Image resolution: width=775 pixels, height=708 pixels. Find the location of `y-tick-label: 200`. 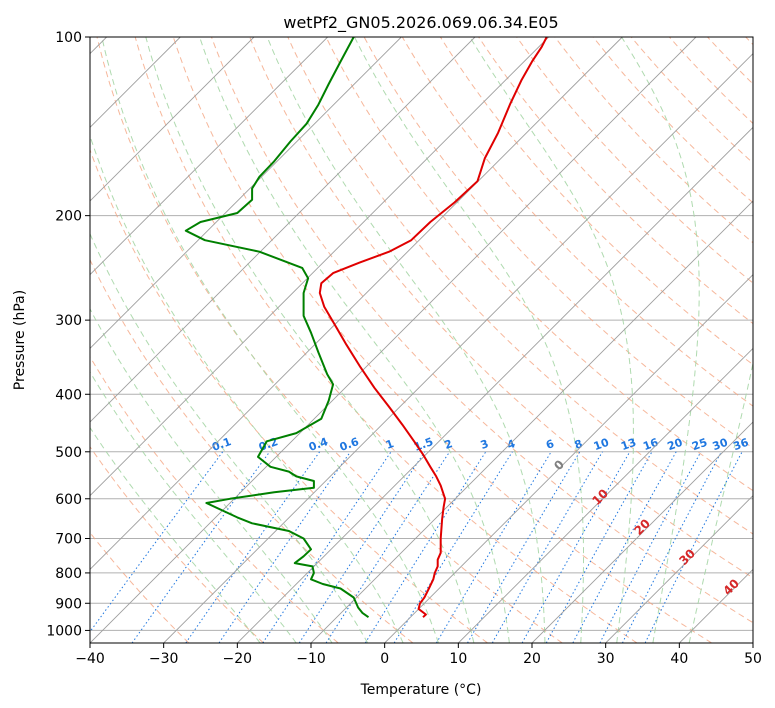

y-tick-label: 200 is located at coordinates (68, 217).